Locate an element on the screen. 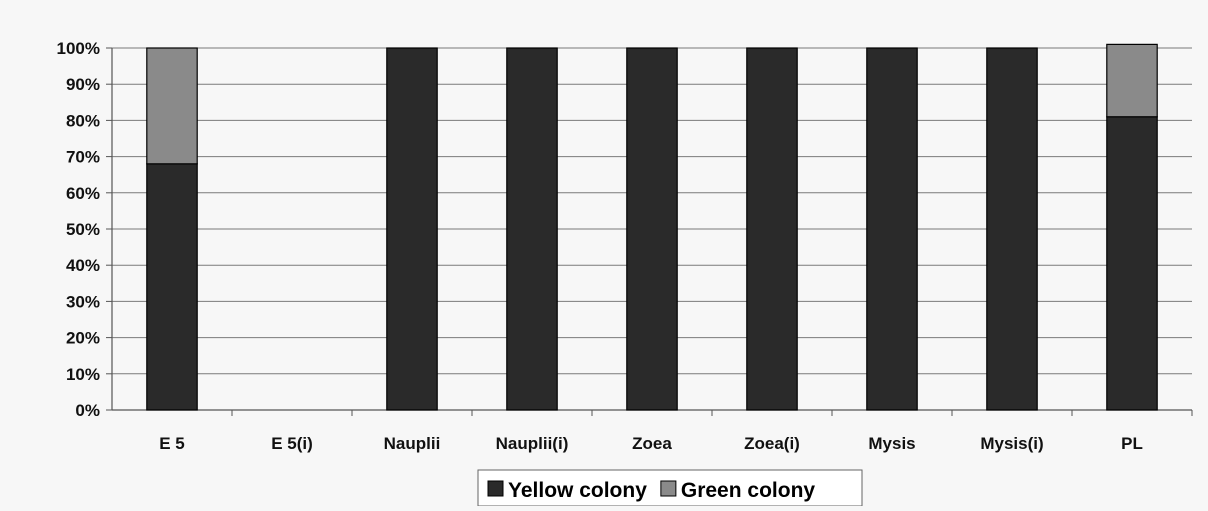  x-tick-label: Zoea is located at coordinates (652, 443).